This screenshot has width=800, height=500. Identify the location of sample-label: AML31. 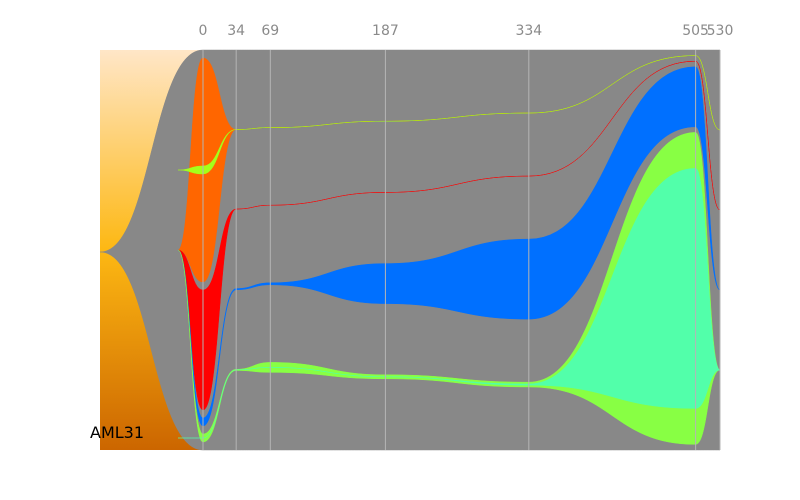
(117, 432).